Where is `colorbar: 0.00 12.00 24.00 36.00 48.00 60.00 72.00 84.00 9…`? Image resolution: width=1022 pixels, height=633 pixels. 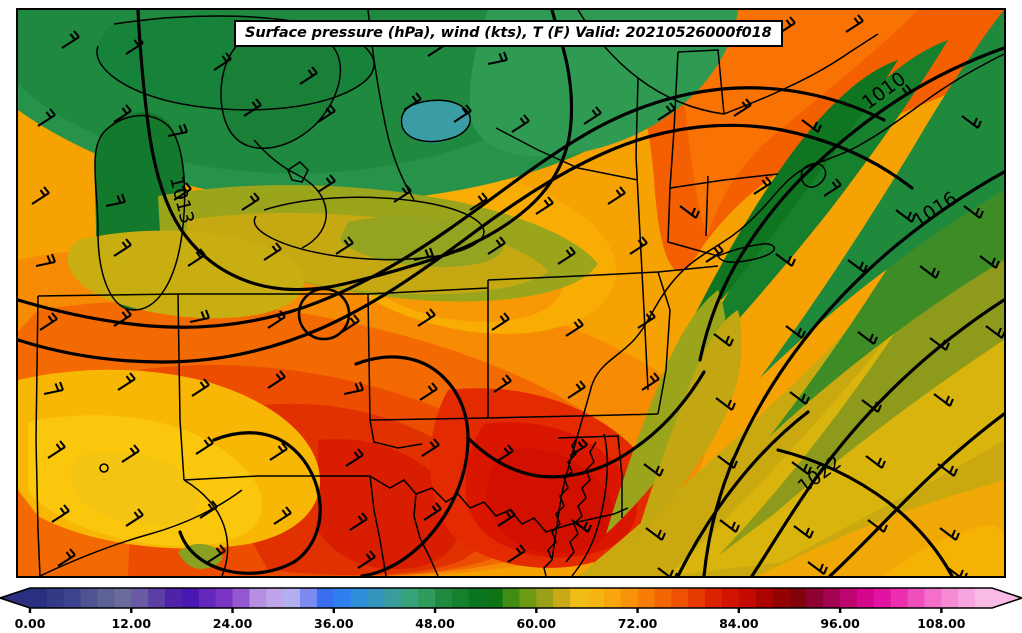
colorbar: 0.00 12.00 24.00 36.00 48.00 60.00 72.00 84.00 9… is located at coordinates (511, 605).